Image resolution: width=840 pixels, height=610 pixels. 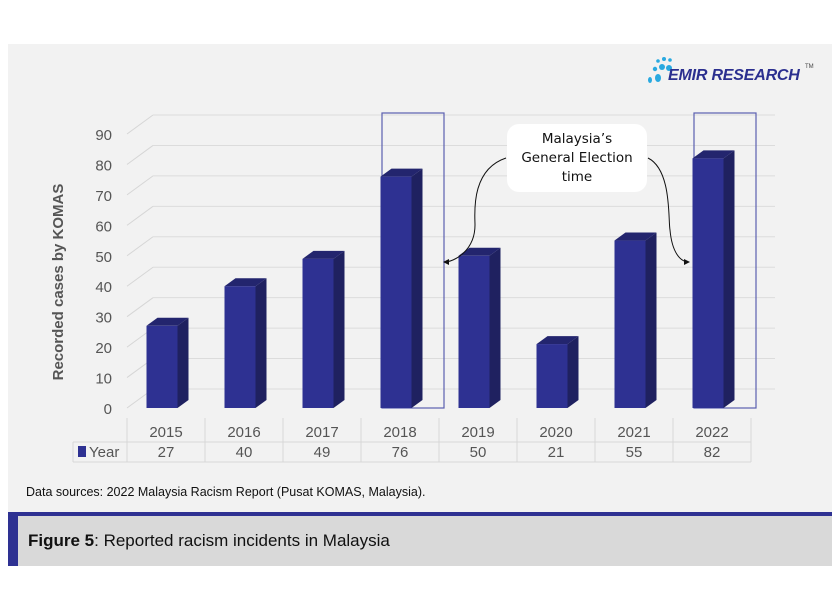 I want to click on arrow-to-2018, so click(x=475, y=211).